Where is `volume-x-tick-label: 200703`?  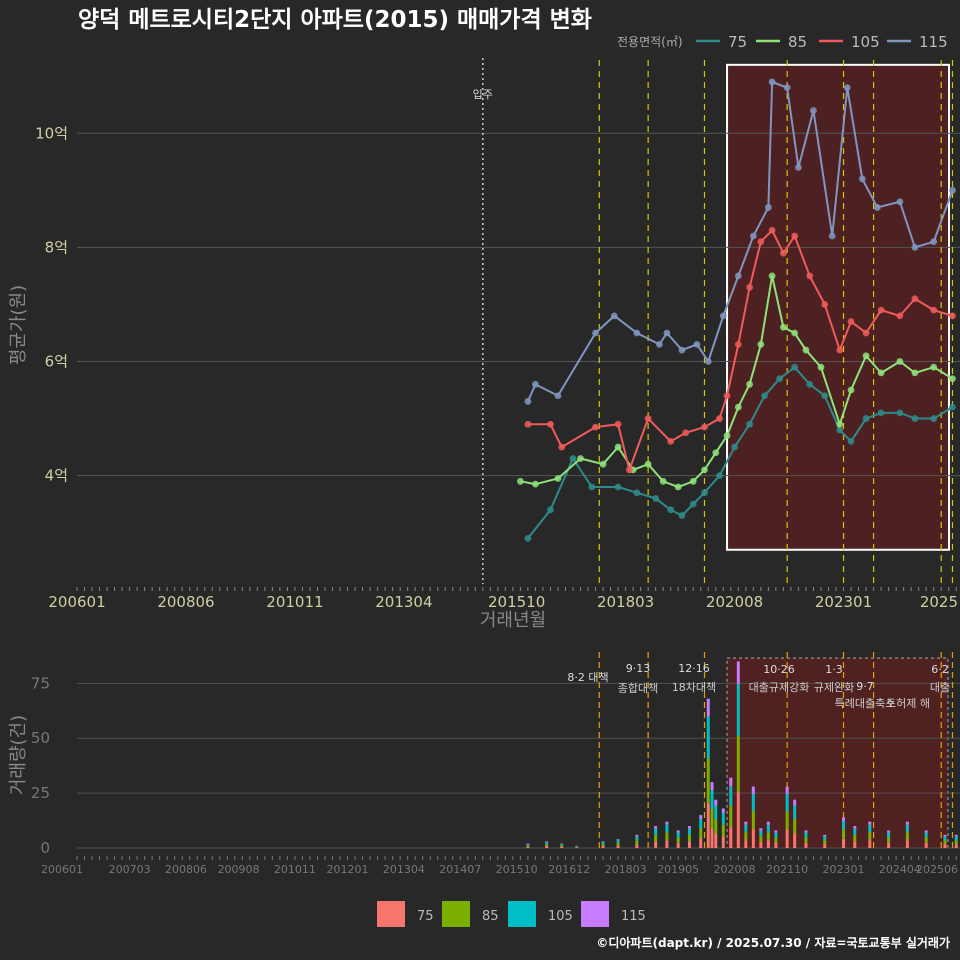 volume-x-tick-label: 200703 is located at coordinates (130, 869).